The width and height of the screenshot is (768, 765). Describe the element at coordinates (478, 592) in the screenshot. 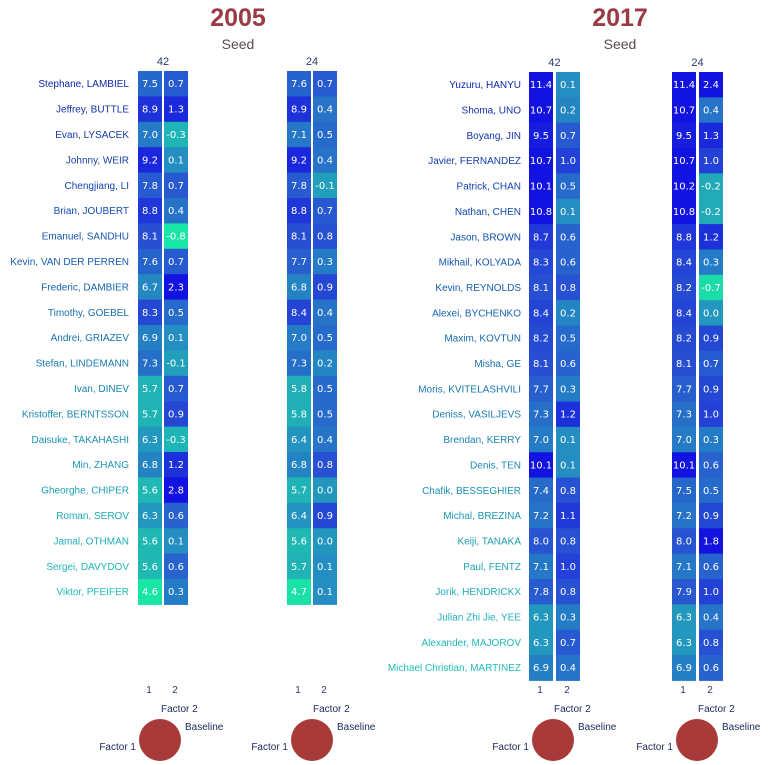

I see `skater-name: Jorik, HENDRICKX` at that location.